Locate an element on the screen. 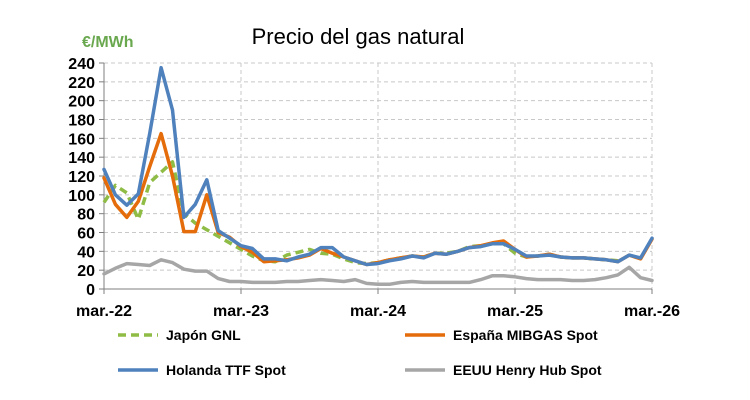 This screenshot has height=400, width=750. y-tick-label: 0 is located at coordinates (90, 290).